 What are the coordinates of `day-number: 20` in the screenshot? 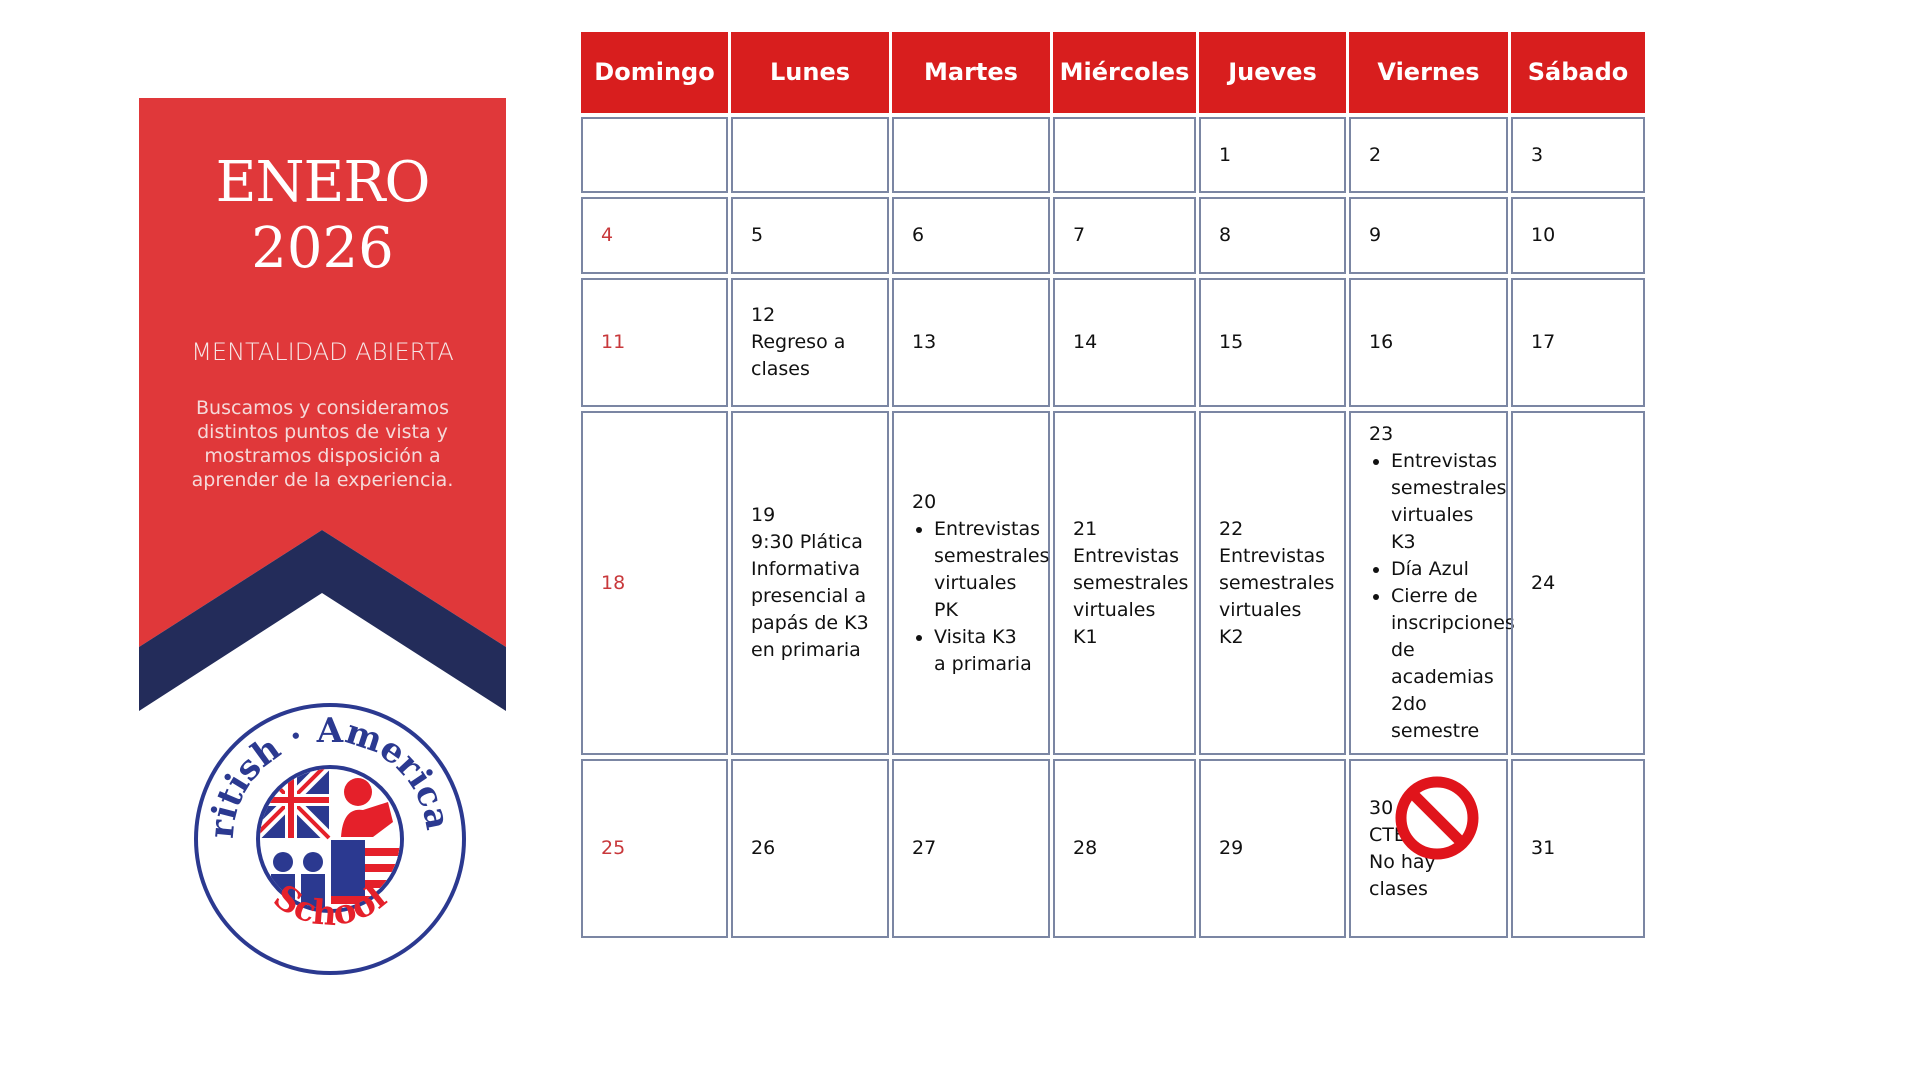 It's located at (924, 501).